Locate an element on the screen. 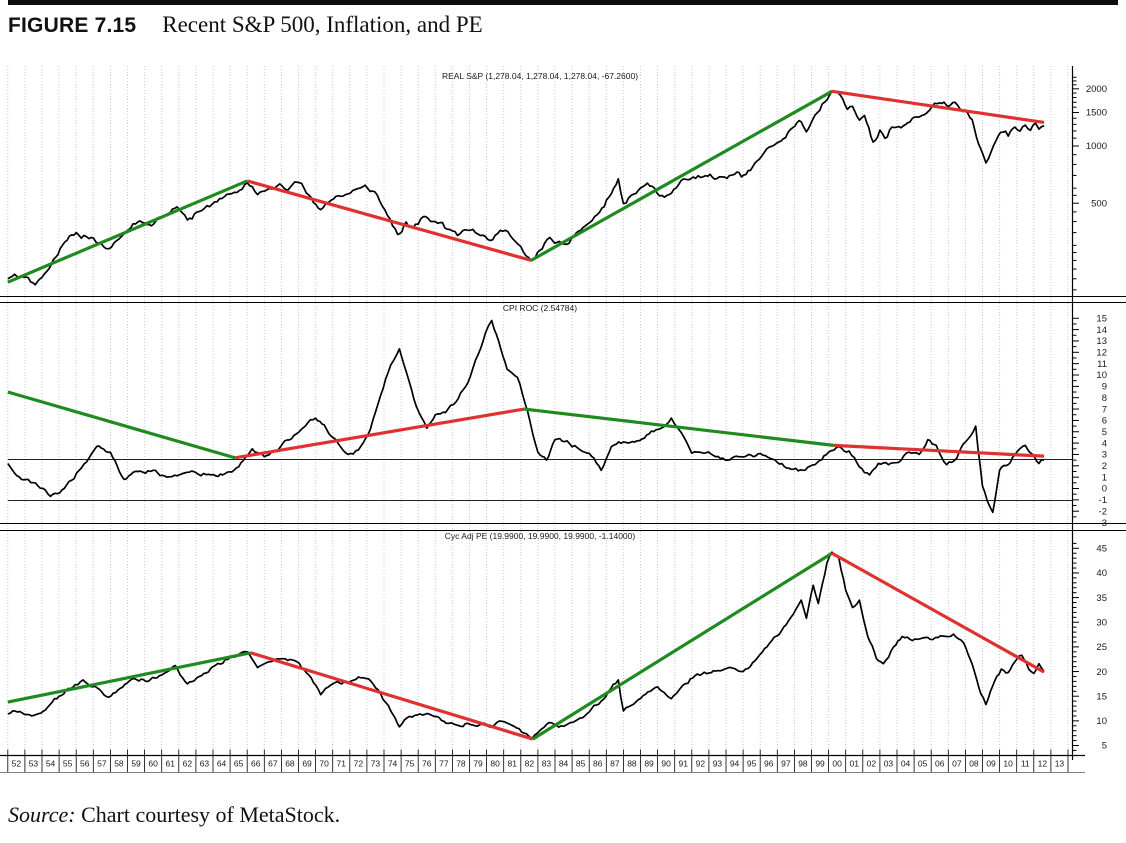 The height and width of the screenshot is (843, 1126). svg-text: 62 is located at coordinates (188, 764).